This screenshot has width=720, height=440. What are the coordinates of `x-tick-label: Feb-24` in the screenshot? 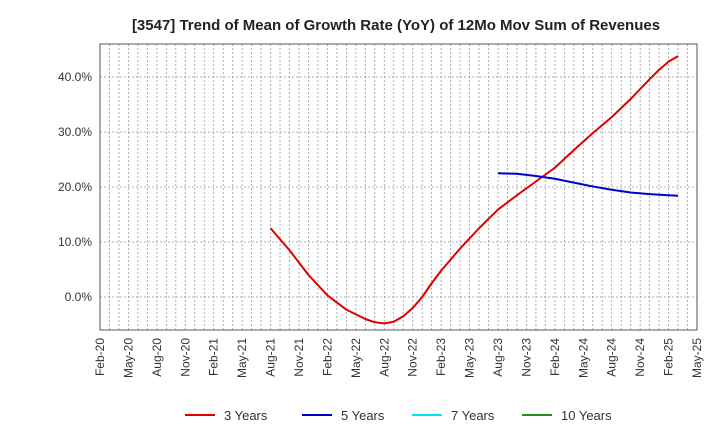 It's located at (555, 357).